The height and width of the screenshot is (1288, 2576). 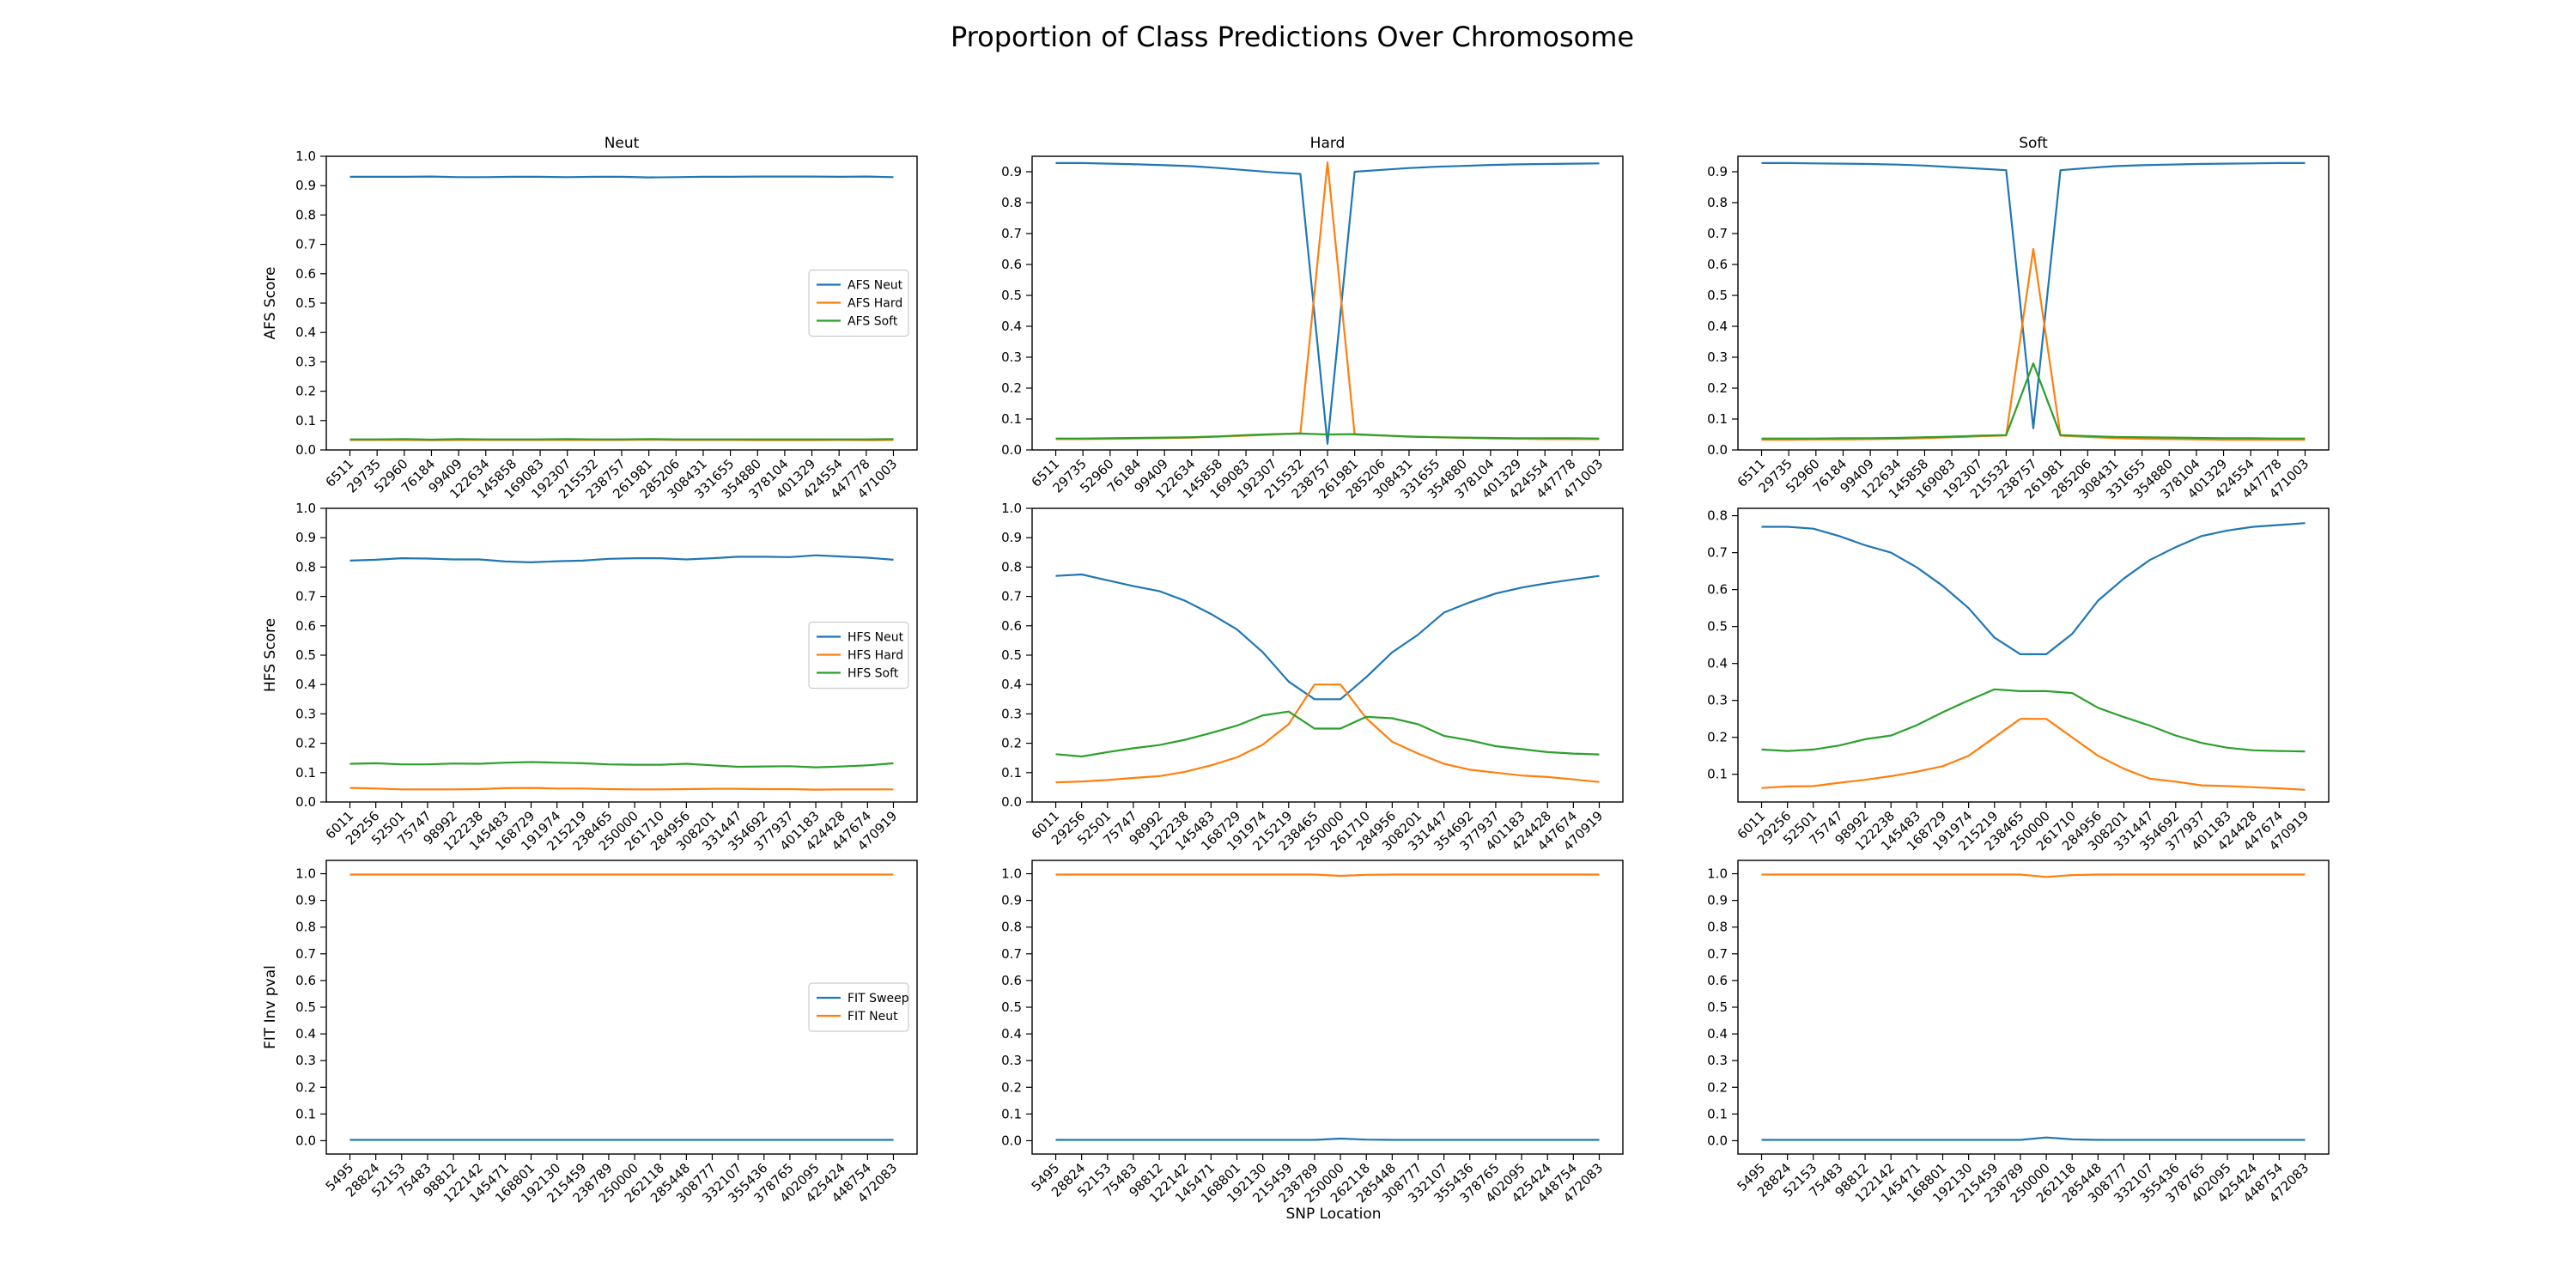 What do you see at coordinates (270, 1007) in the screenshot?
I see `y-axis-label: FIT Inv pval` at bounding box center [270, 1007].